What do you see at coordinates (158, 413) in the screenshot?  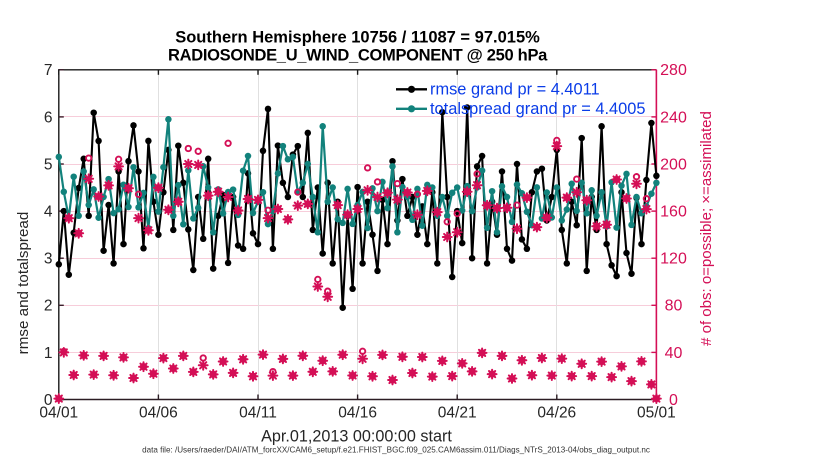 I see `svg-text: 04/06` at bounding box center [158, 413].